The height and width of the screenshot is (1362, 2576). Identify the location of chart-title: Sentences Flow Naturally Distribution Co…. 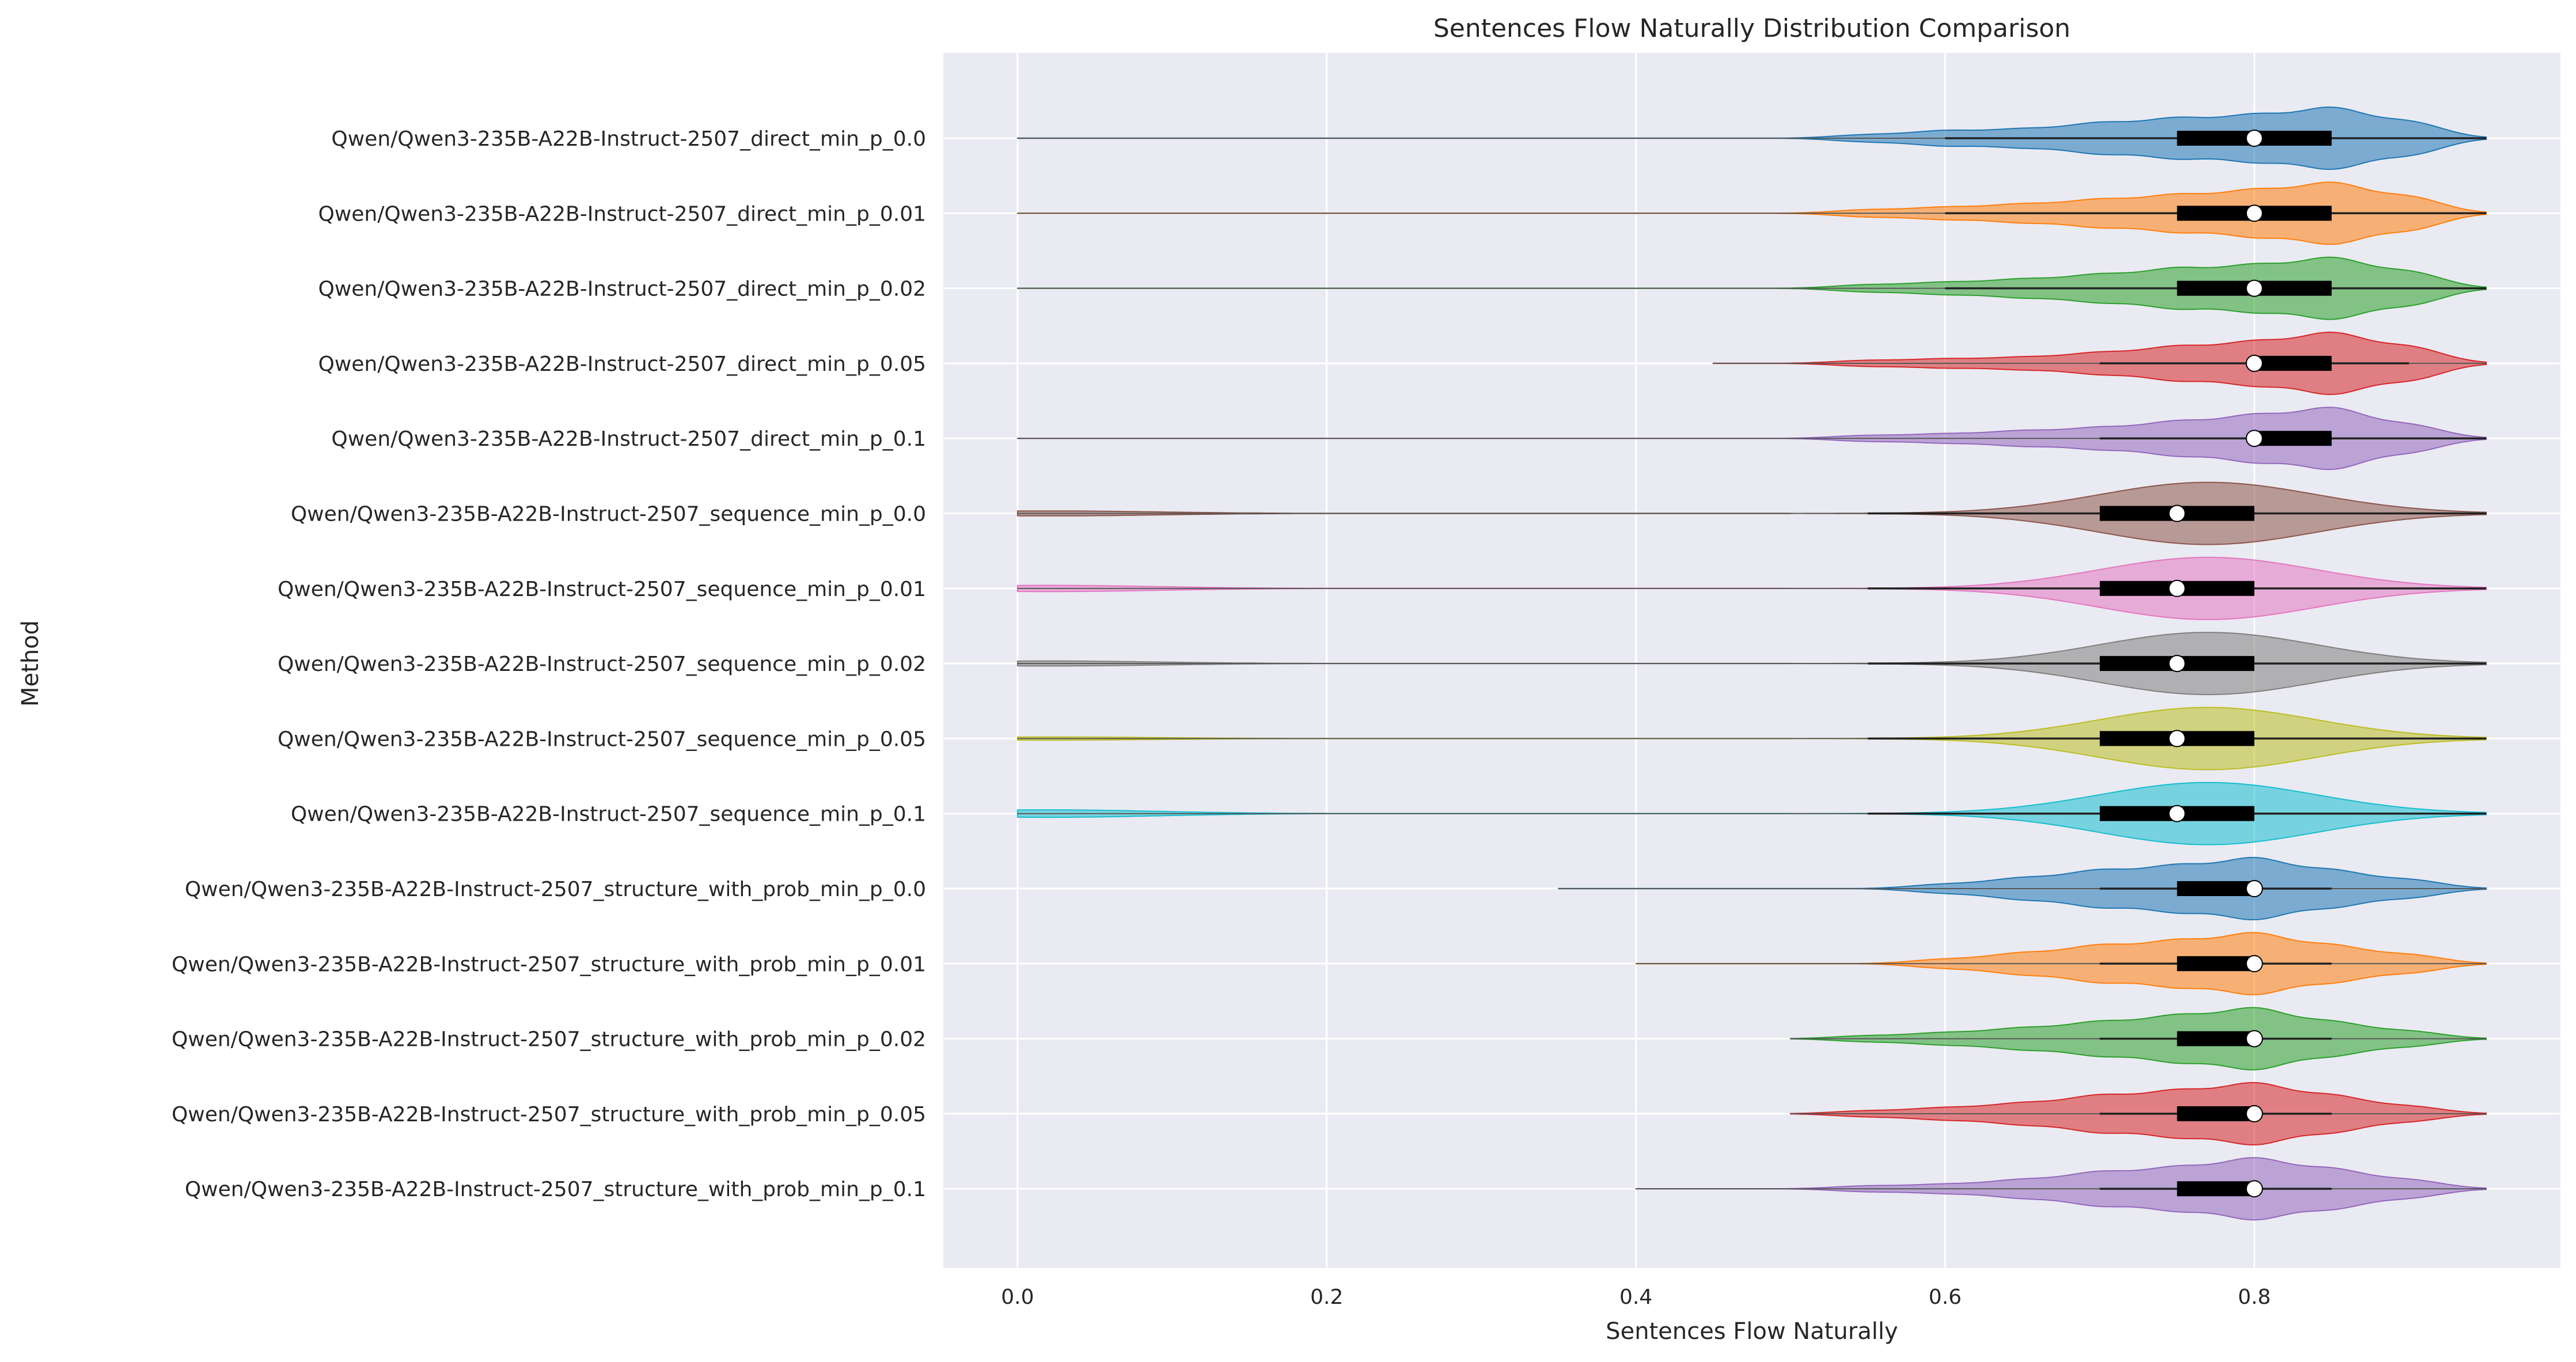
(1751, 28).